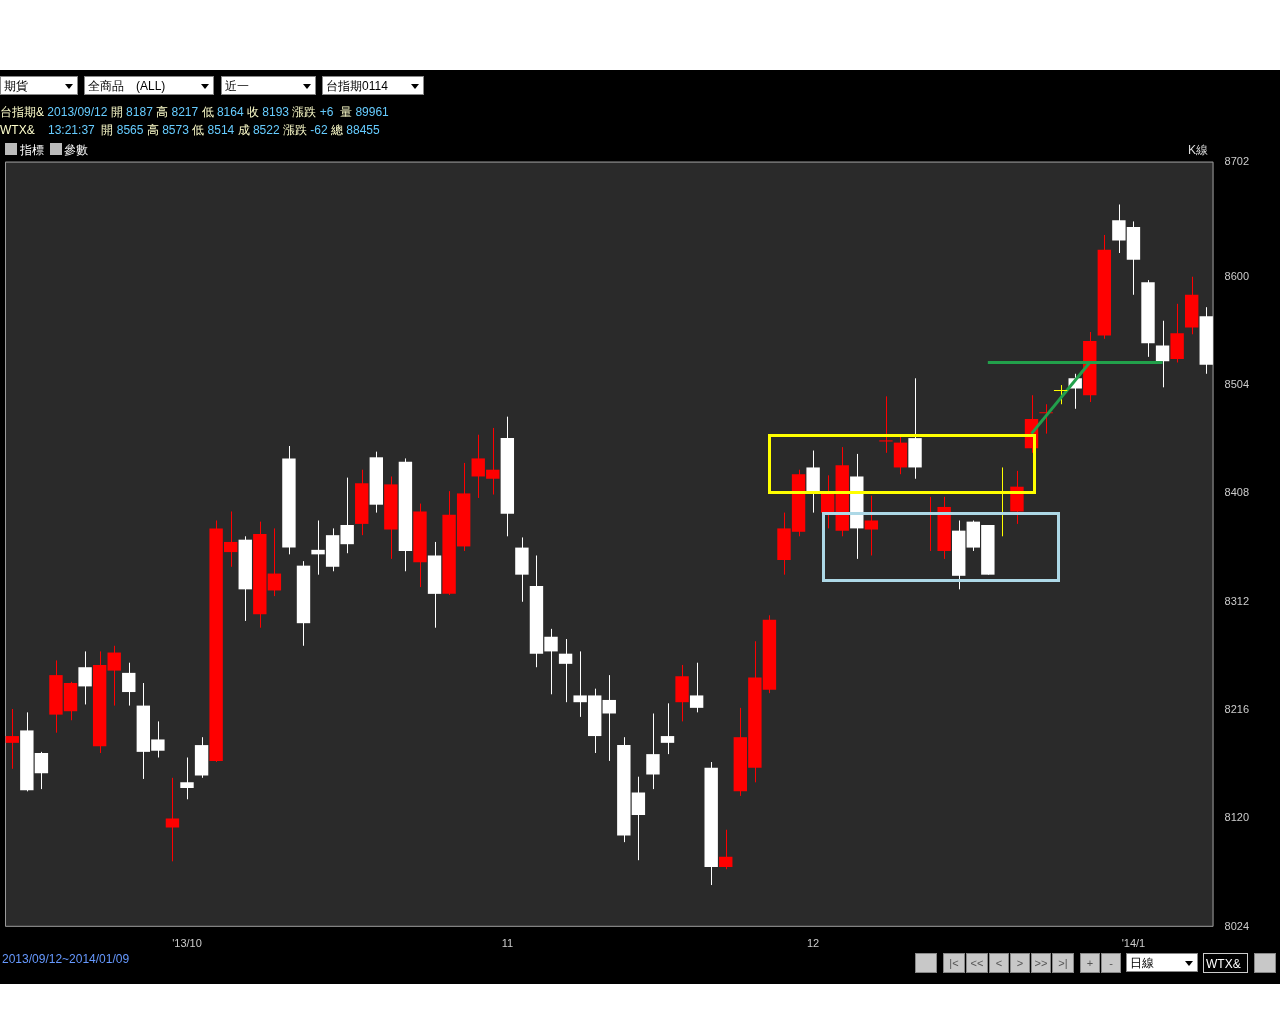 The height and width of the screenshot is (1024, 1280). Describe the element at coordinates (32, 150) in the screenshot. I see `text: 指標` at that location.